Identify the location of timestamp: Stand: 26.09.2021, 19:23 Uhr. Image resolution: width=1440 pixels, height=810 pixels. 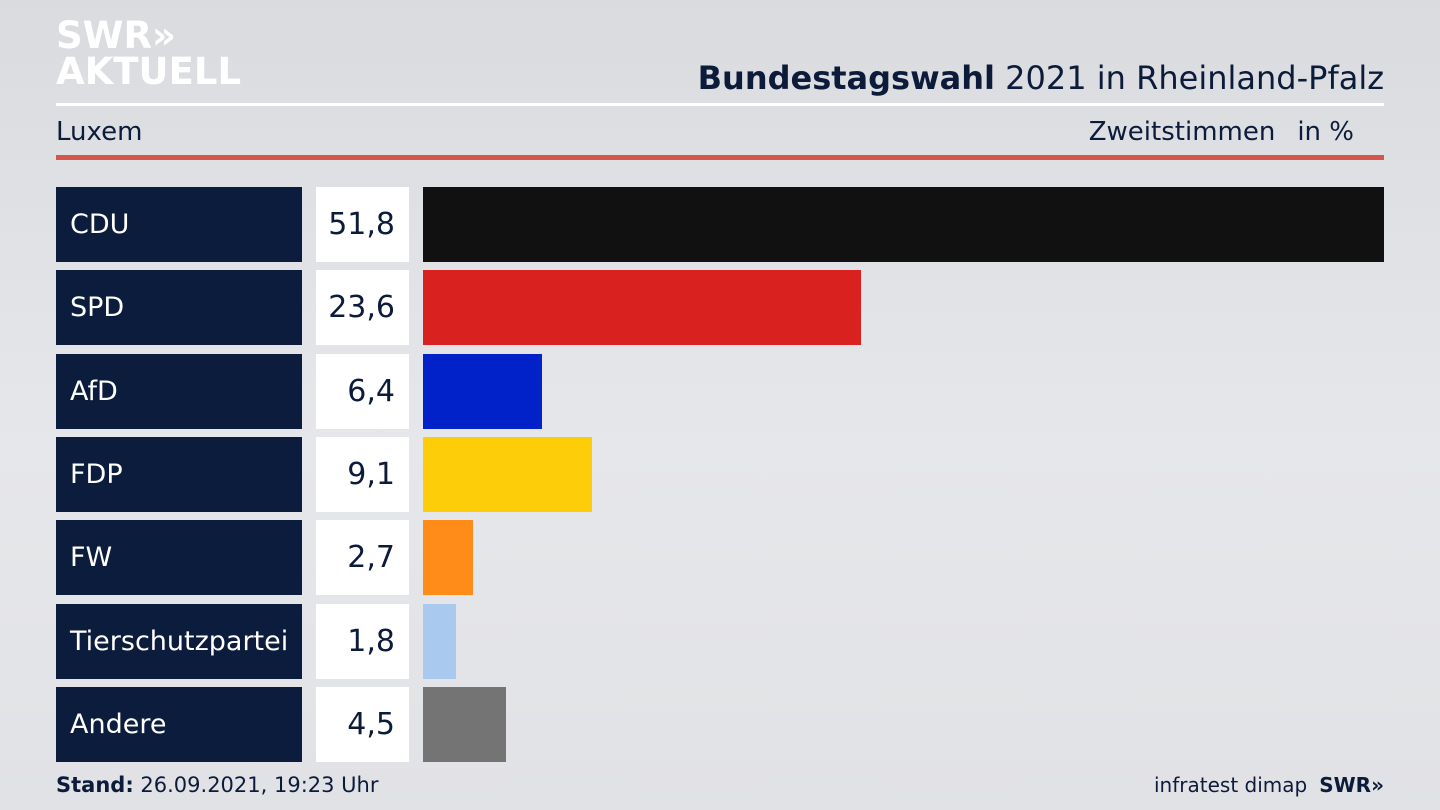
(217, 785).